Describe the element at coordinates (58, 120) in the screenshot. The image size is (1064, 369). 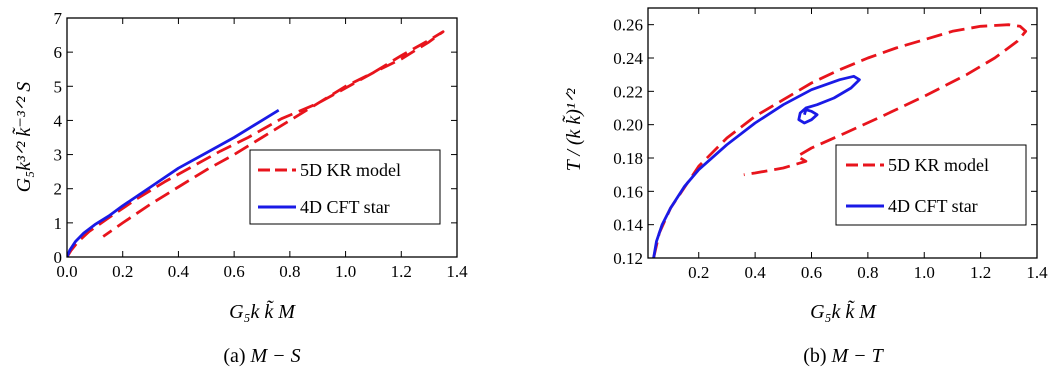
I see `chart-a-ytick-label: 4` at that location.